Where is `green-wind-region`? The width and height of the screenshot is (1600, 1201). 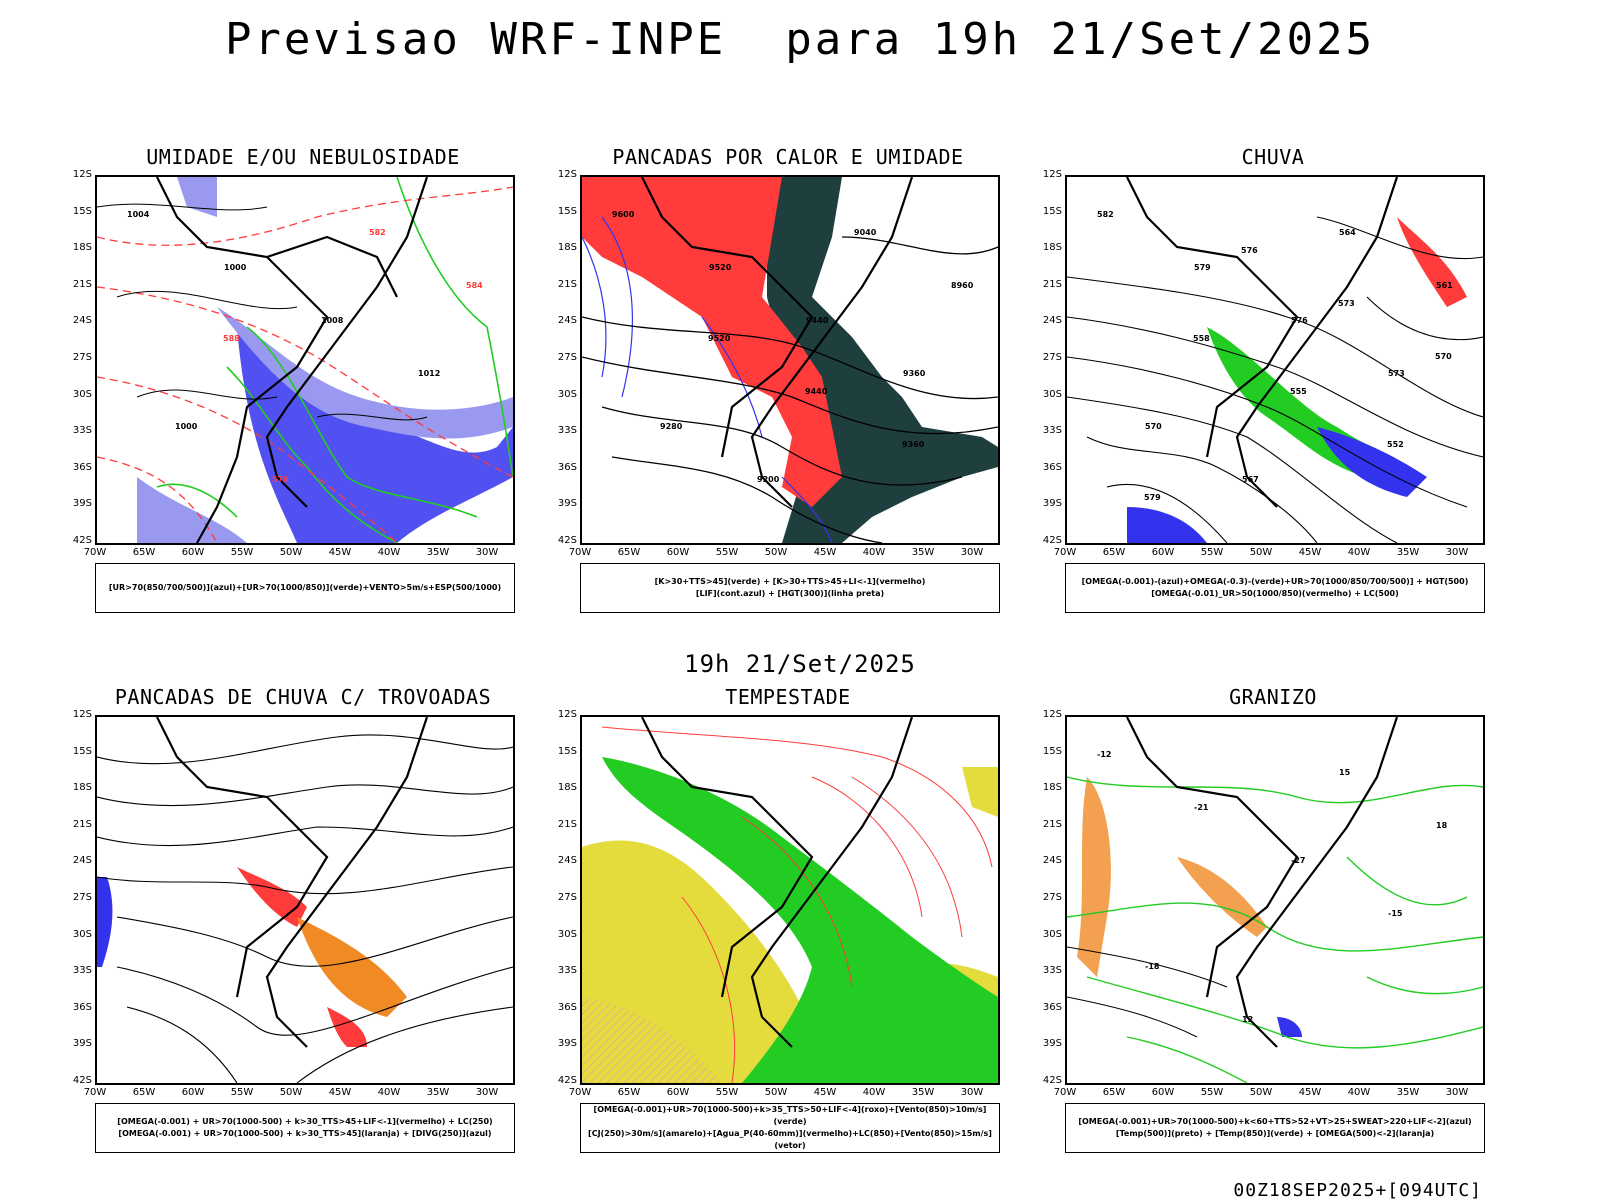 green-wind-region is located at coordinates (800, 920).